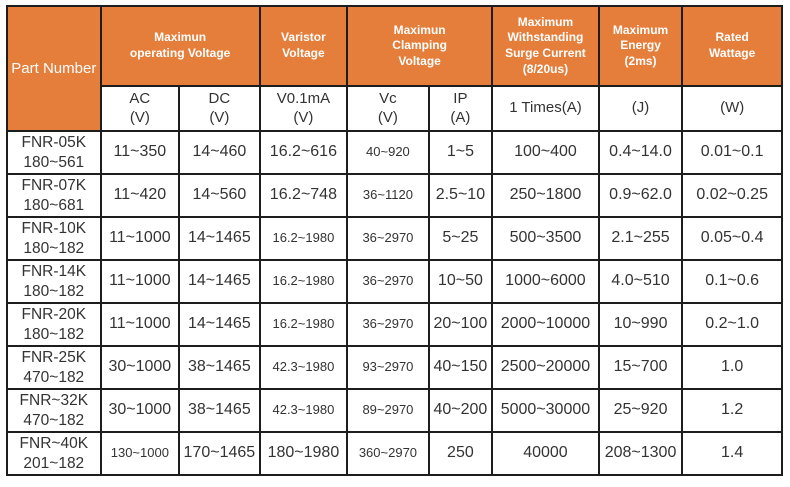  Describe the element at coordinates (640, 152) in the screenshot. I see `cell-energy: 0.4~14.0` at that location.